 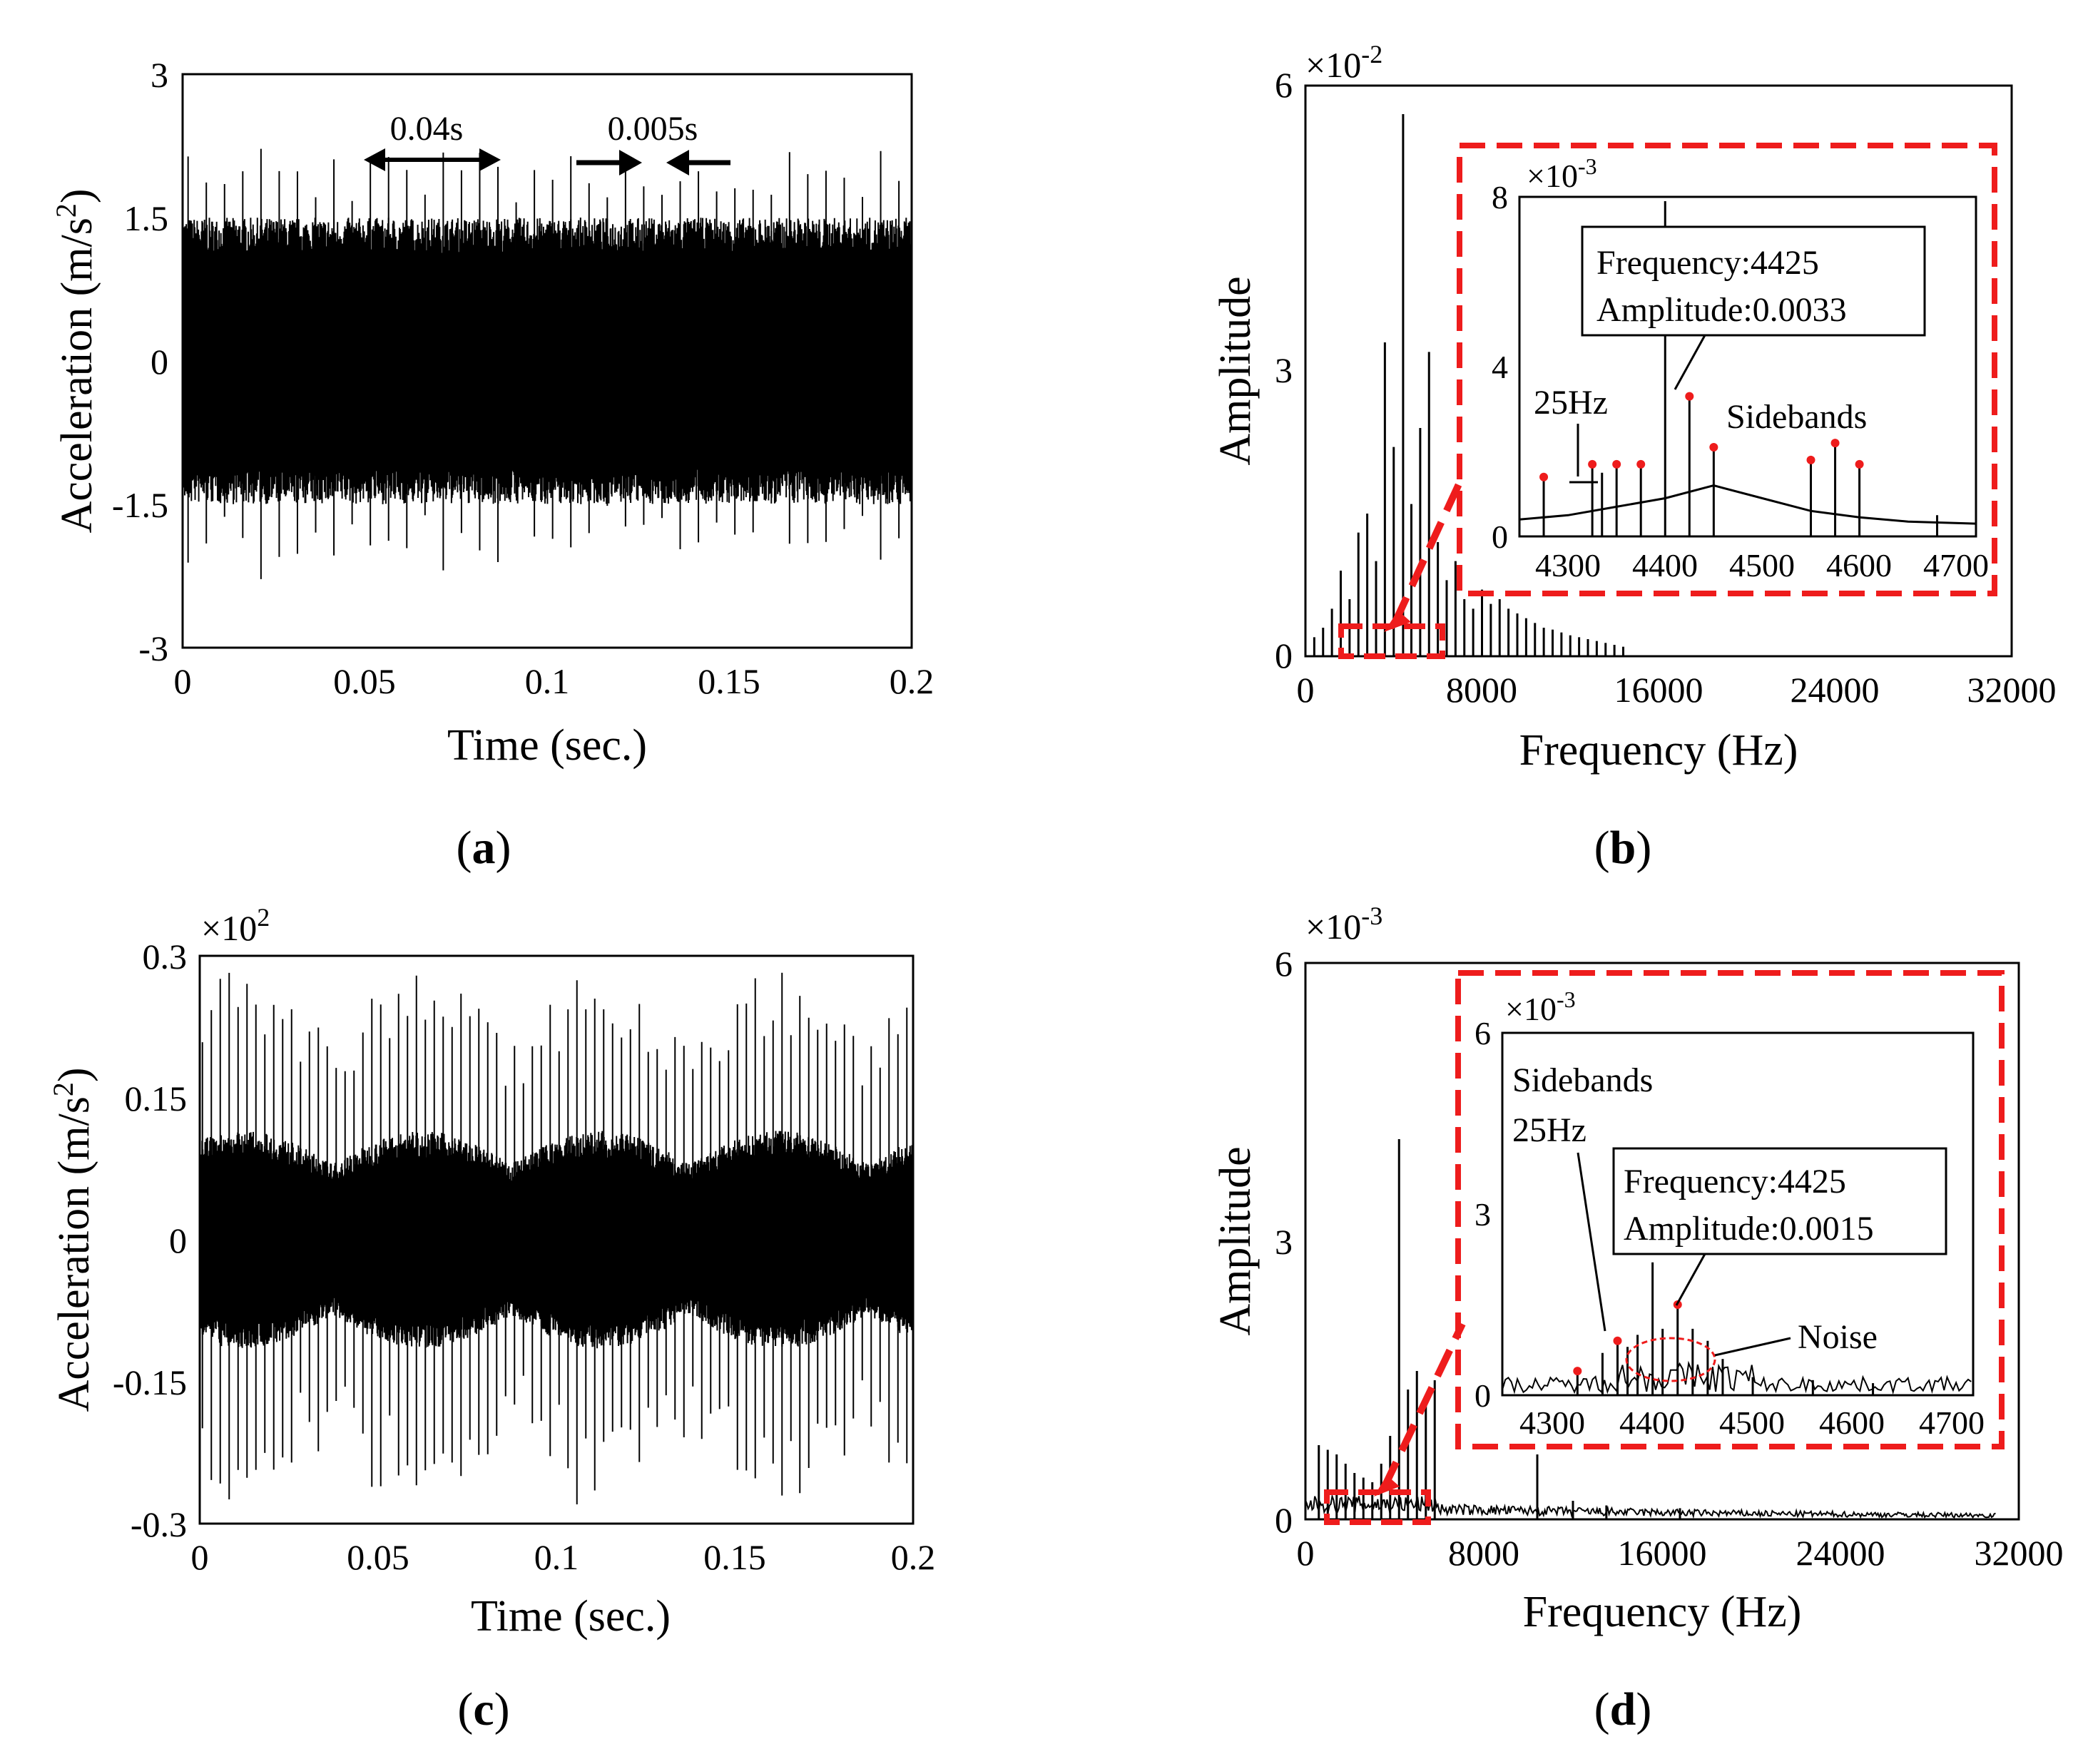 What do you see at coordinates (1343, 924) in the screenshot?
I see `panel-d-exponent-label: ×10⁻³` at bounding box center [1343, 924].